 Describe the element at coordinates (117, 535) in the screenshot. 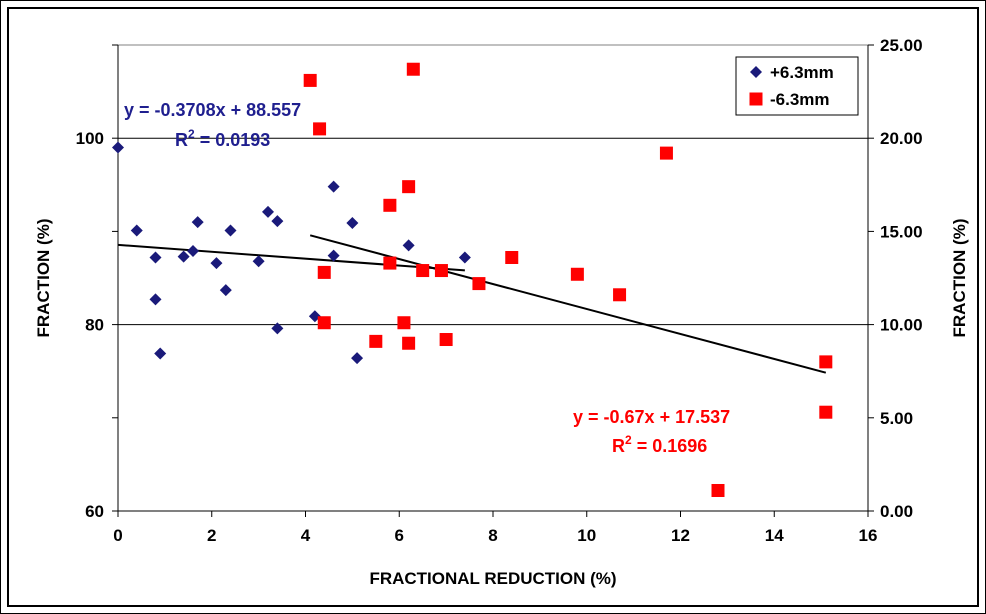

I see `x-tick-label-0: 0` at that location.